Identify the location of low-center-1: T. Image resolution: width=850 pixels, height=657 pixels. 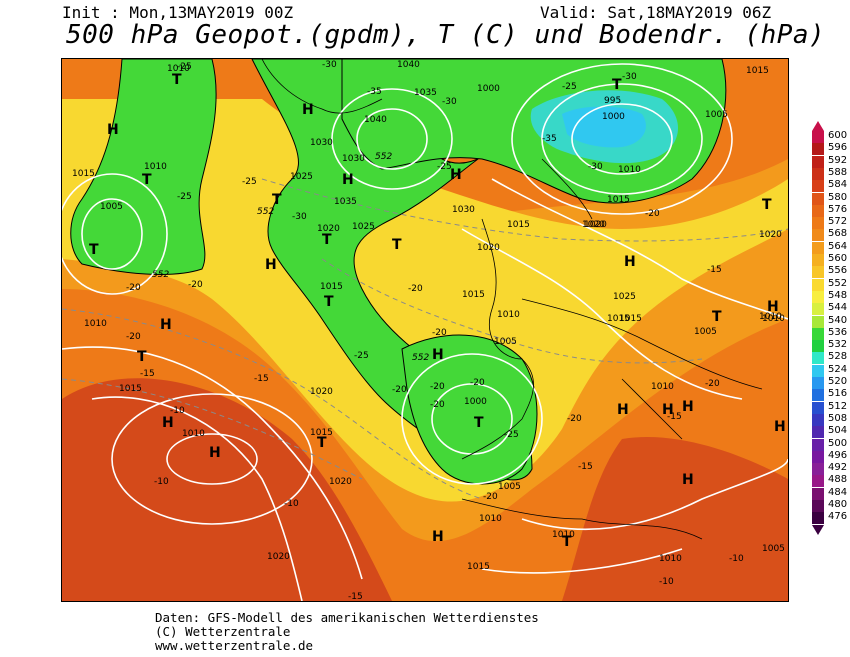
(177, 80).